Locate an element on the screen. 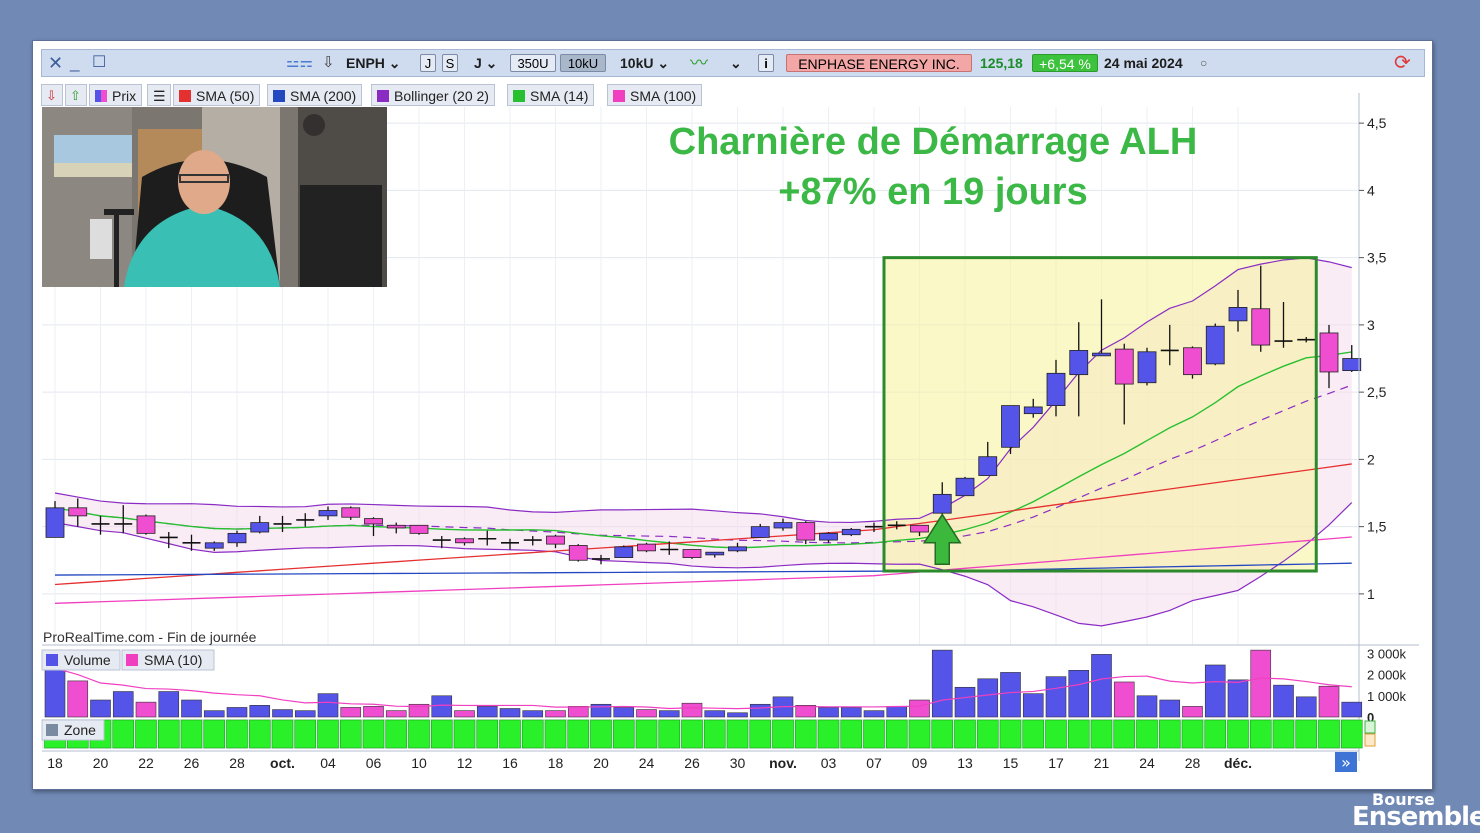 The image size is (1480, 833). time-axis-label: 30 is located at coordinates (738, 763).